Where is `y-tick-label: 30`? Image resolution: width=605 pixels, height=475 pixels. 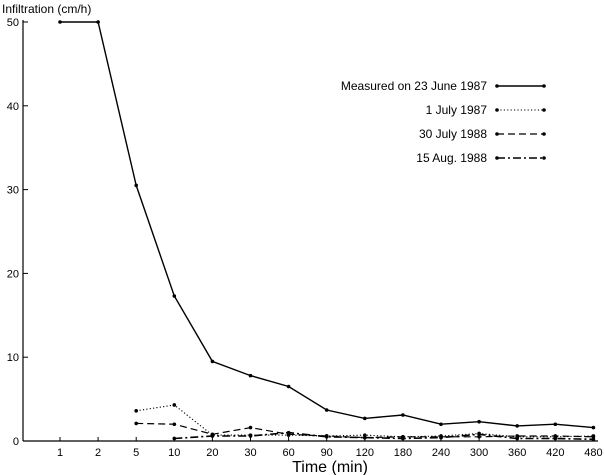 y-tick-label: 30 is located at coordinates (13, 191).